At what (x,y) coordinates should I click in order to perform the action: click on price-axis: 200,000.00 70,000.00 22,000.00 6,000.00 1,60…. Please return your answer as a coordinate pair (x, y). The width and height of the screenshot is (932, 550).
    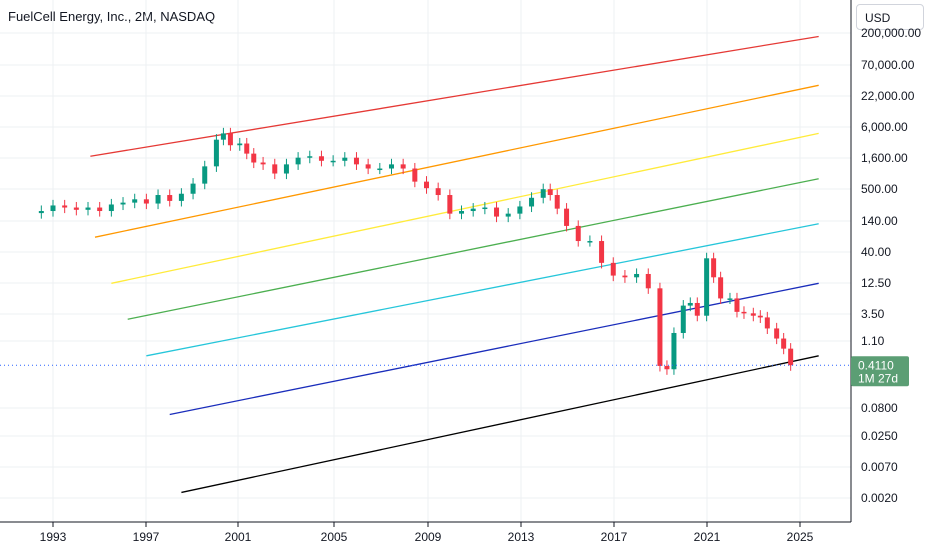
    Looking at the image, I should click on (891, 265).